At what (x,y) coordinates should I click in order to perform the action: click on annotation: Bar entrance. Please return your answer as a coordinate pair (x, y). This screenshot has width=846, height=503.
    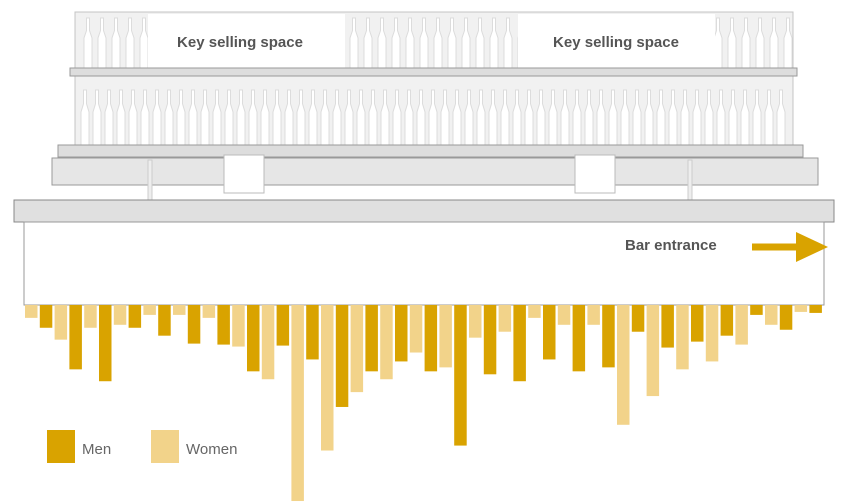
    Looking at the image, I should click on (671, 245).